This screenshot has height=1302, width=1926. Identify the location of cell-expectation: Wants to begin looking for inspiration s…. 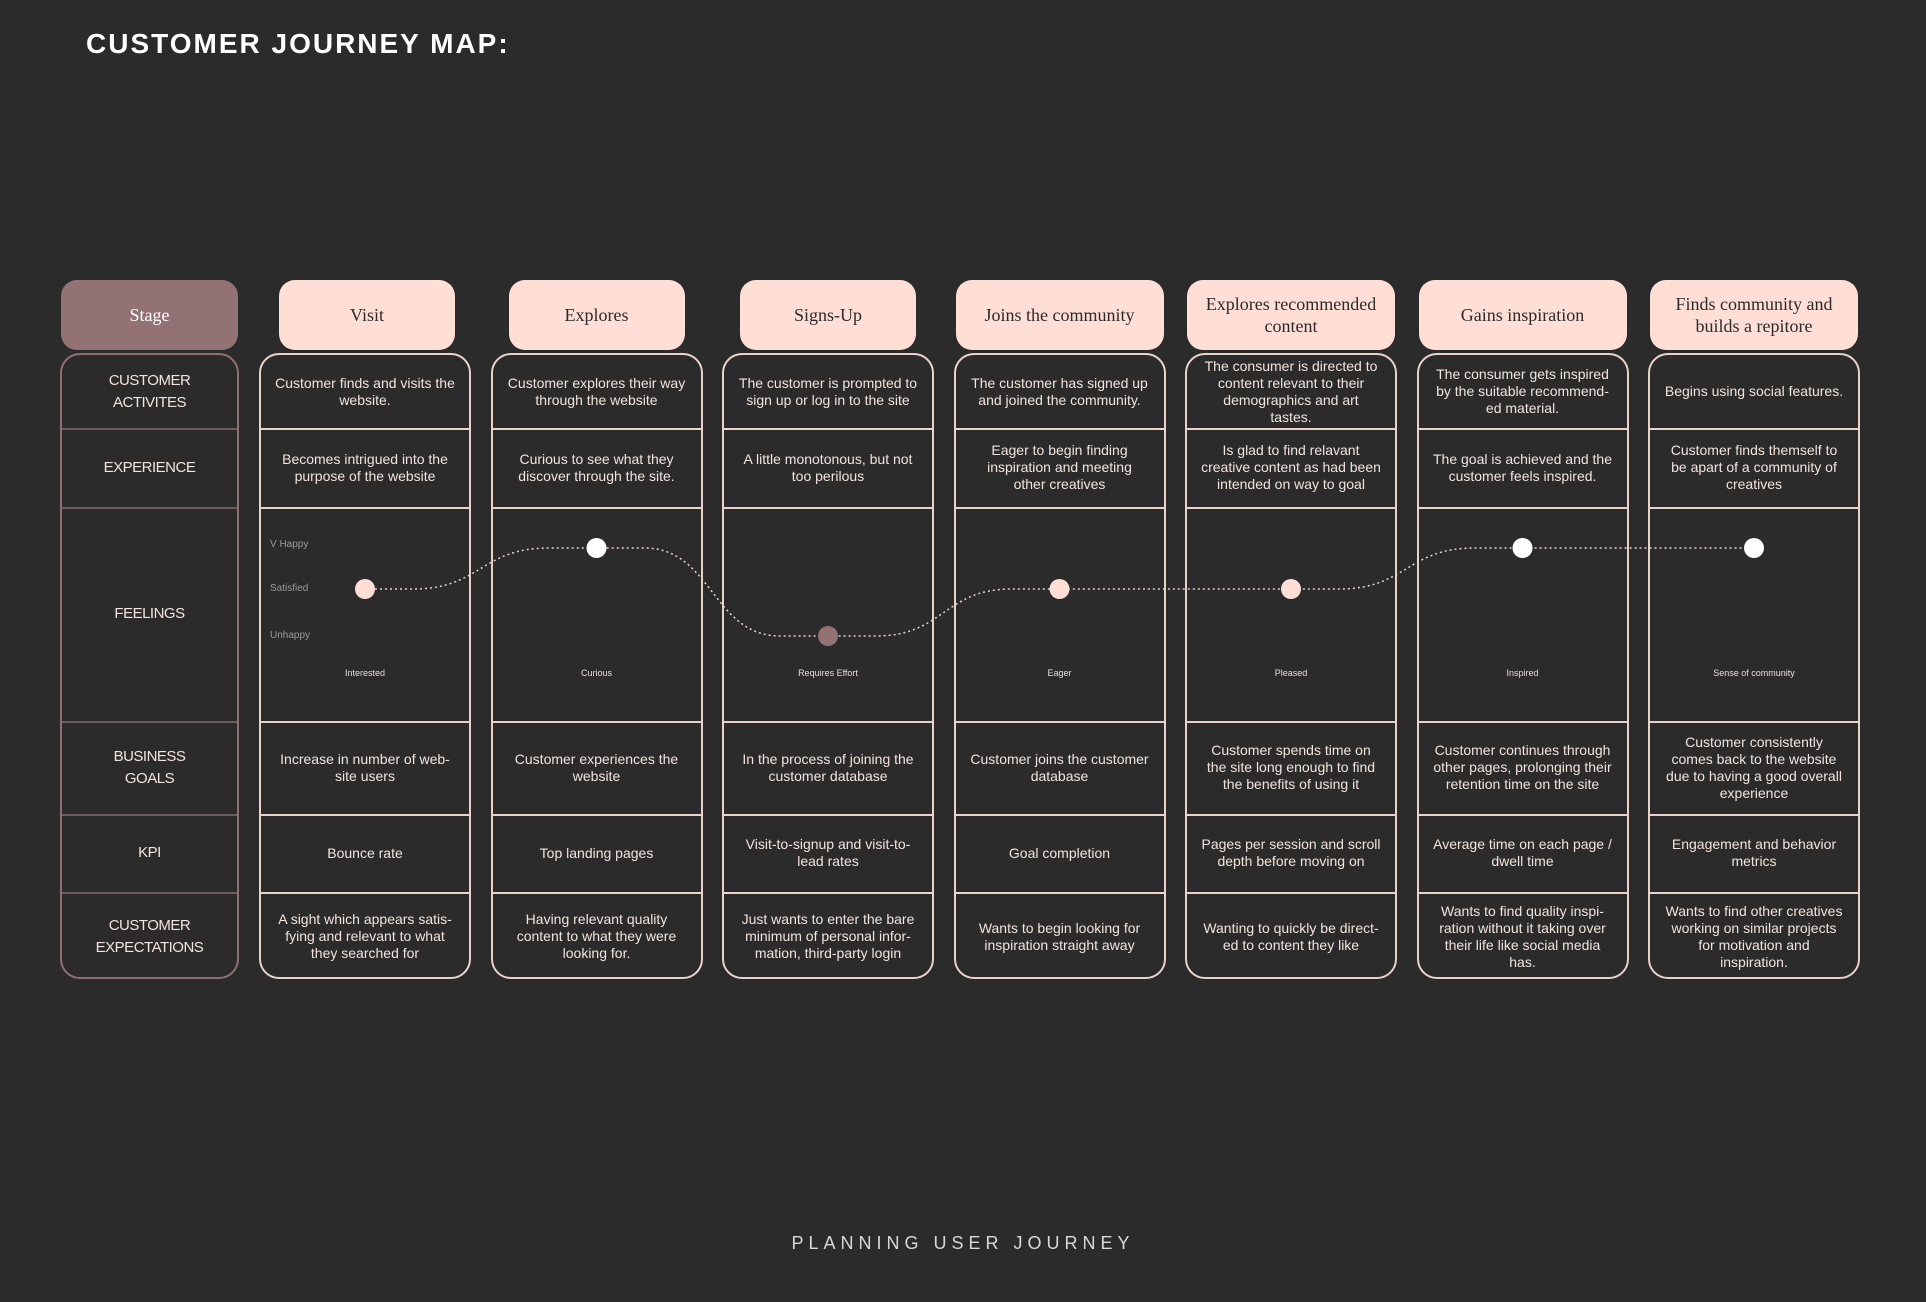
(1059, 936).